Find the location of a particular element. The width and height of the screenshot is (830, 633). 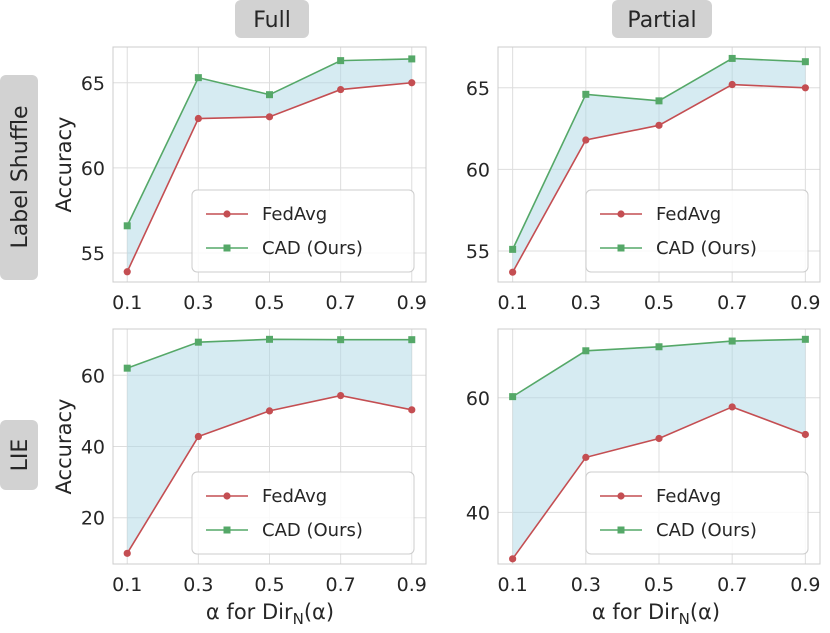

x-axis-label-left-suffix: (α) is located at coordinates (319, 612).